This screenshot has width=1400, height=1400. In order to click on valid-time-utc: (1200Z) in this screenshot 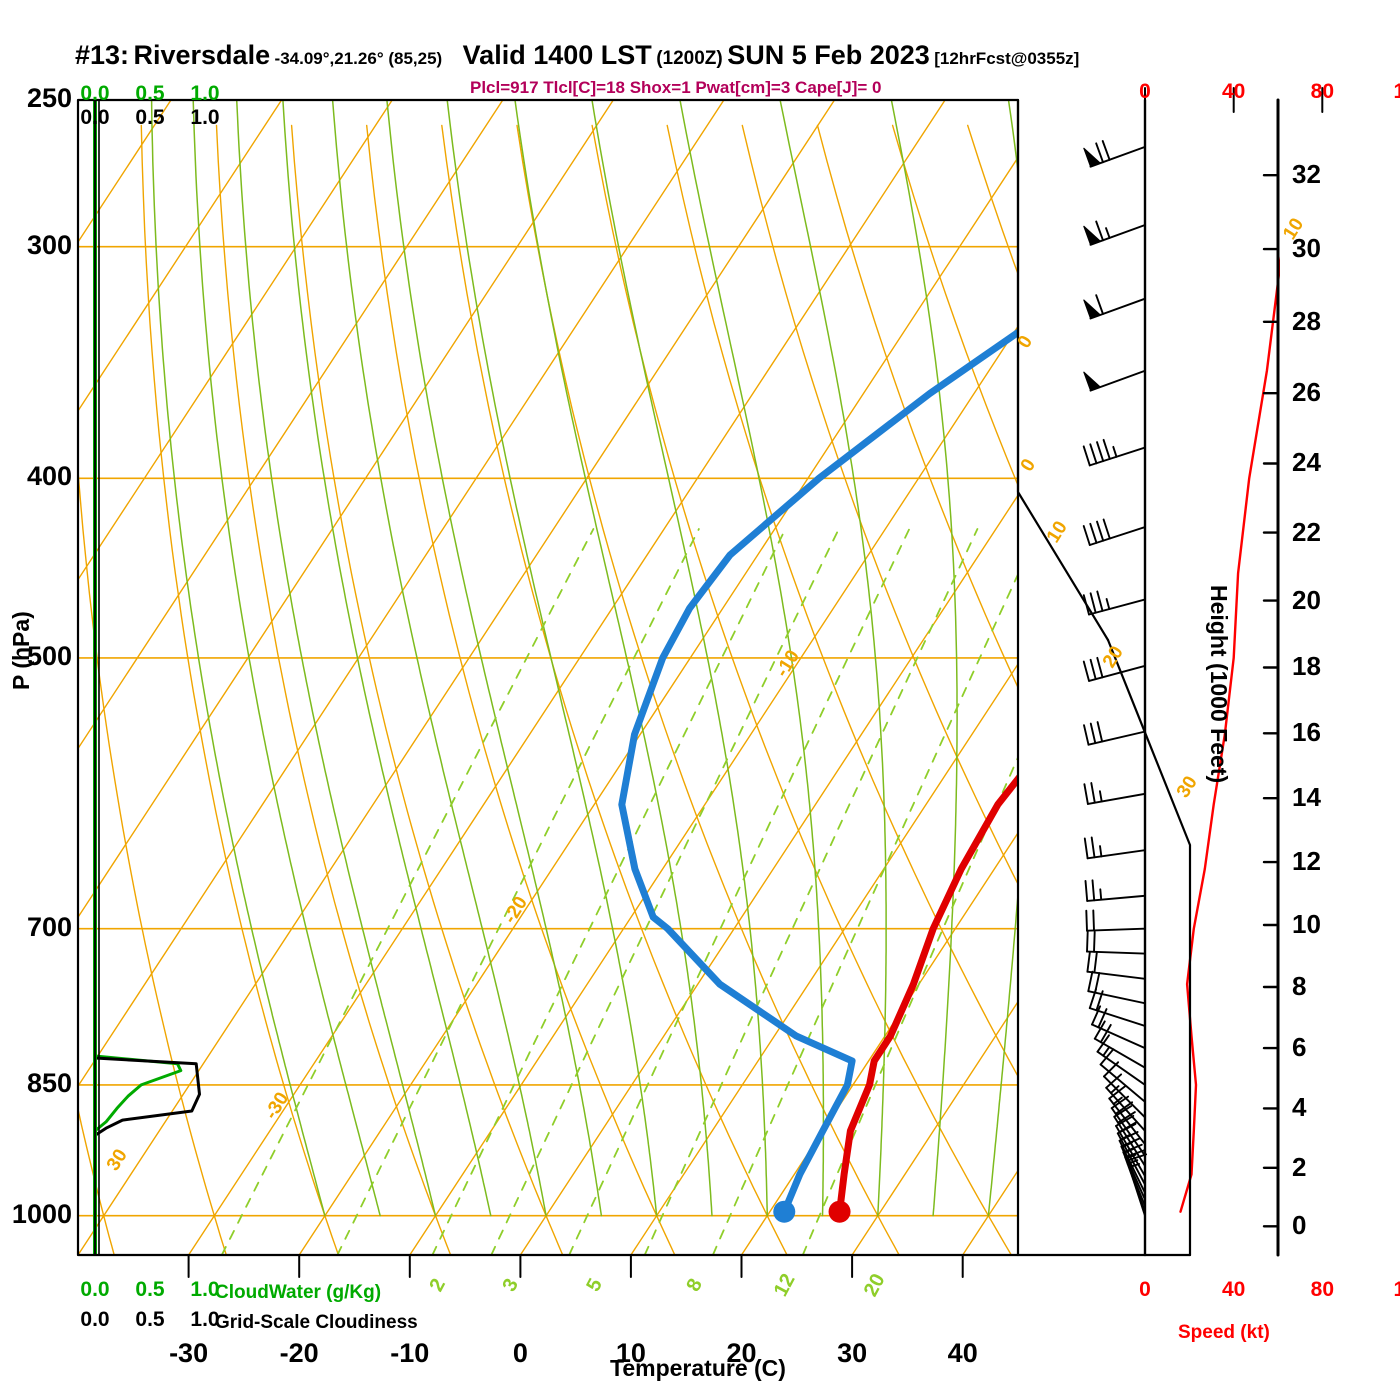, I will do `click(689, 58)`.